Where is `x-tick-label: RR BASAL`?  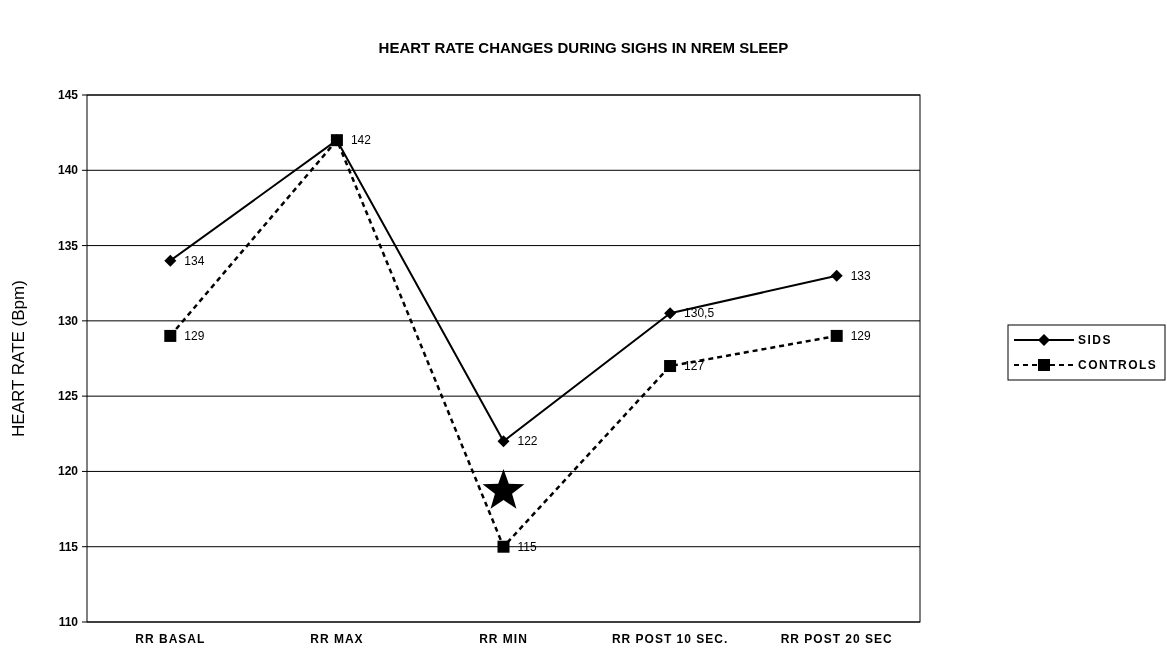
x-tick-label: RR BASAL is located at coordinates (170, 639).